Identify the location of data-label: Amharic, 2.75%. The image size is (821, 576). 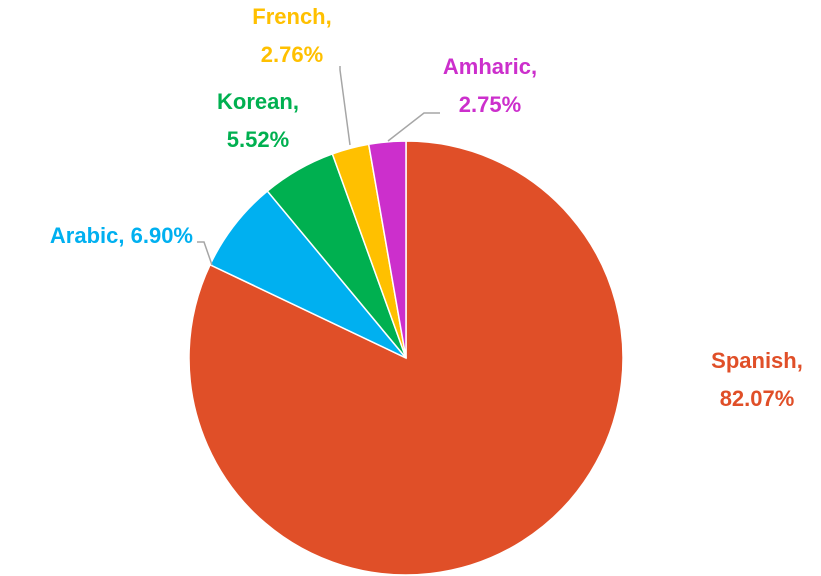
(490, 85).